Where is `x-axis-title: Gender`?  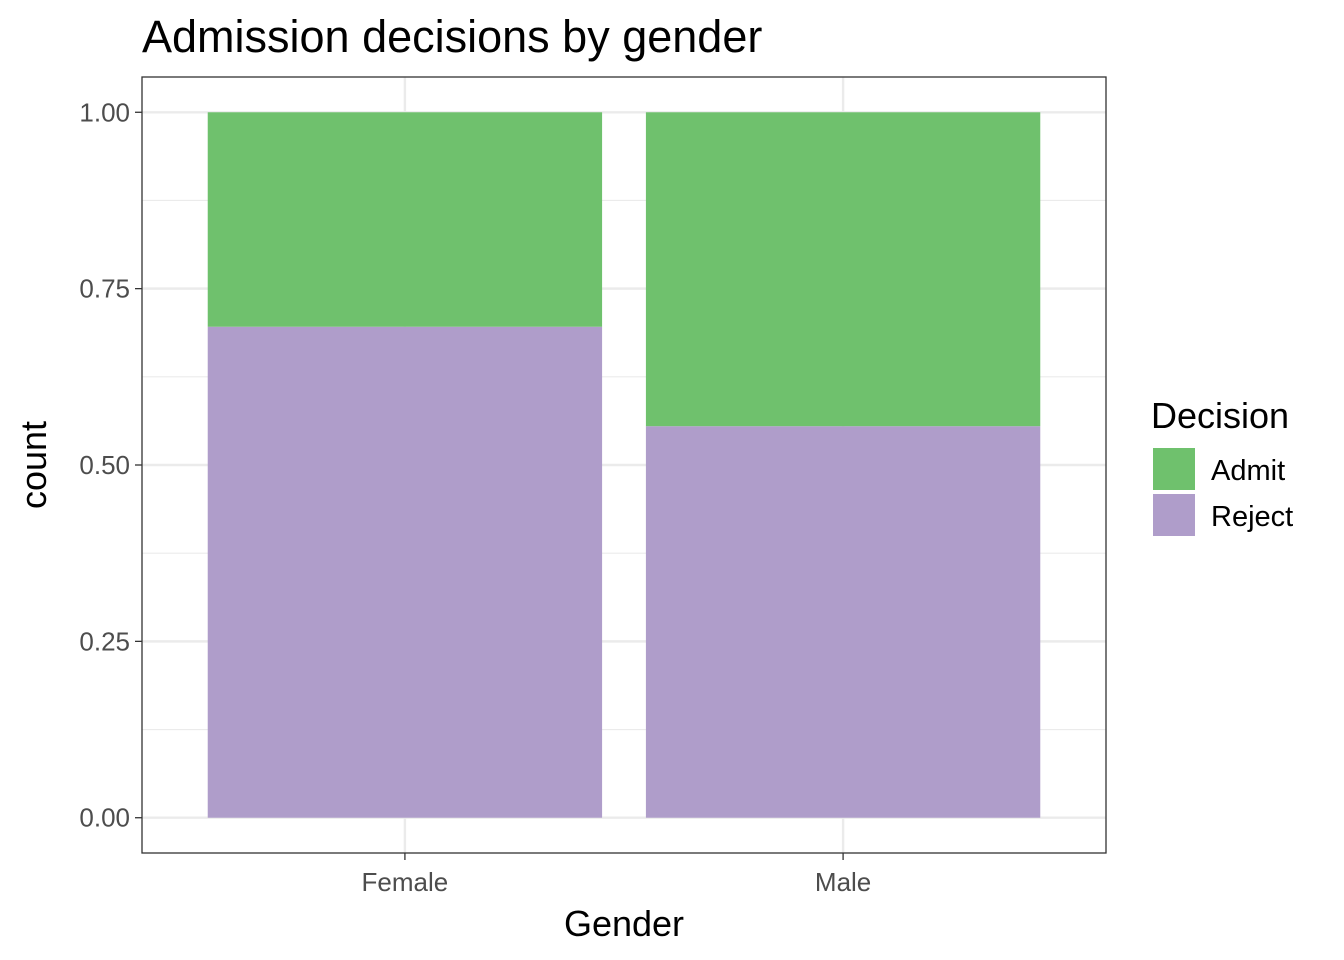
x-axis-title: Gender is located at coordinates (624, 923).